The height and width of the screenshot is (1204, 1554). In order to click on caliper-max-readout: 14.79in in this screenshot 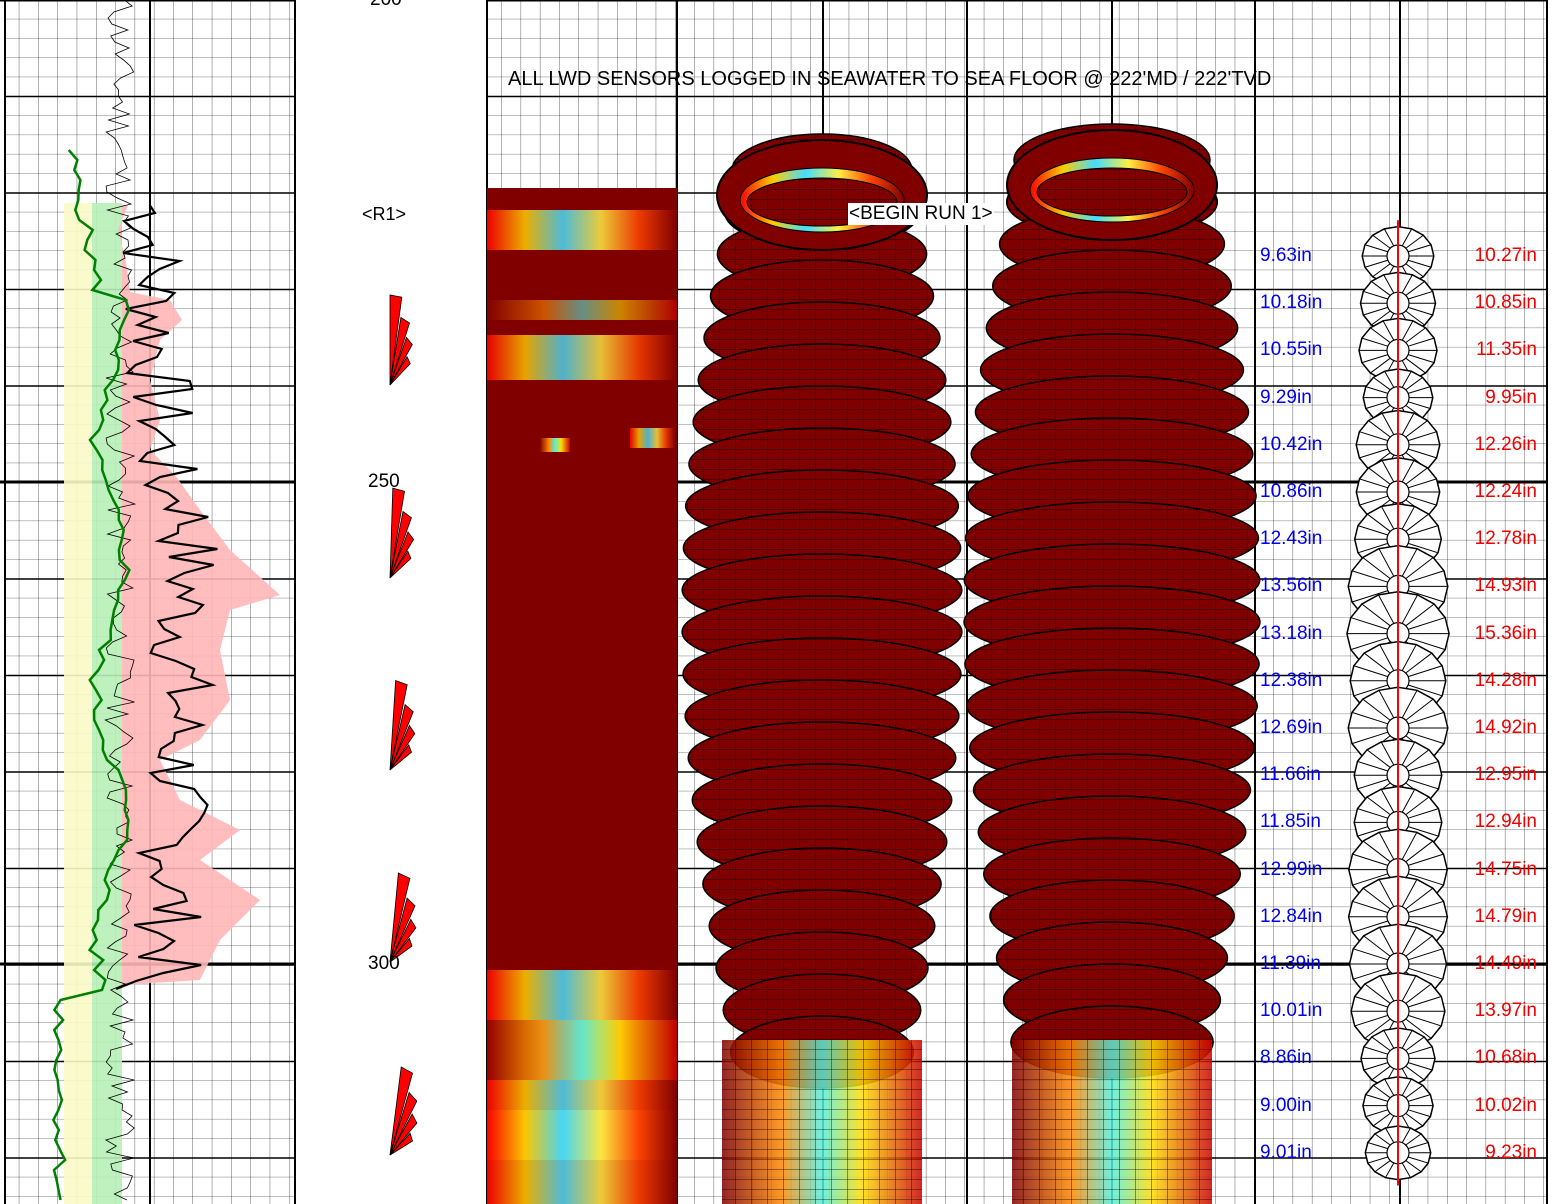, I will do `click(1505, 916)`.